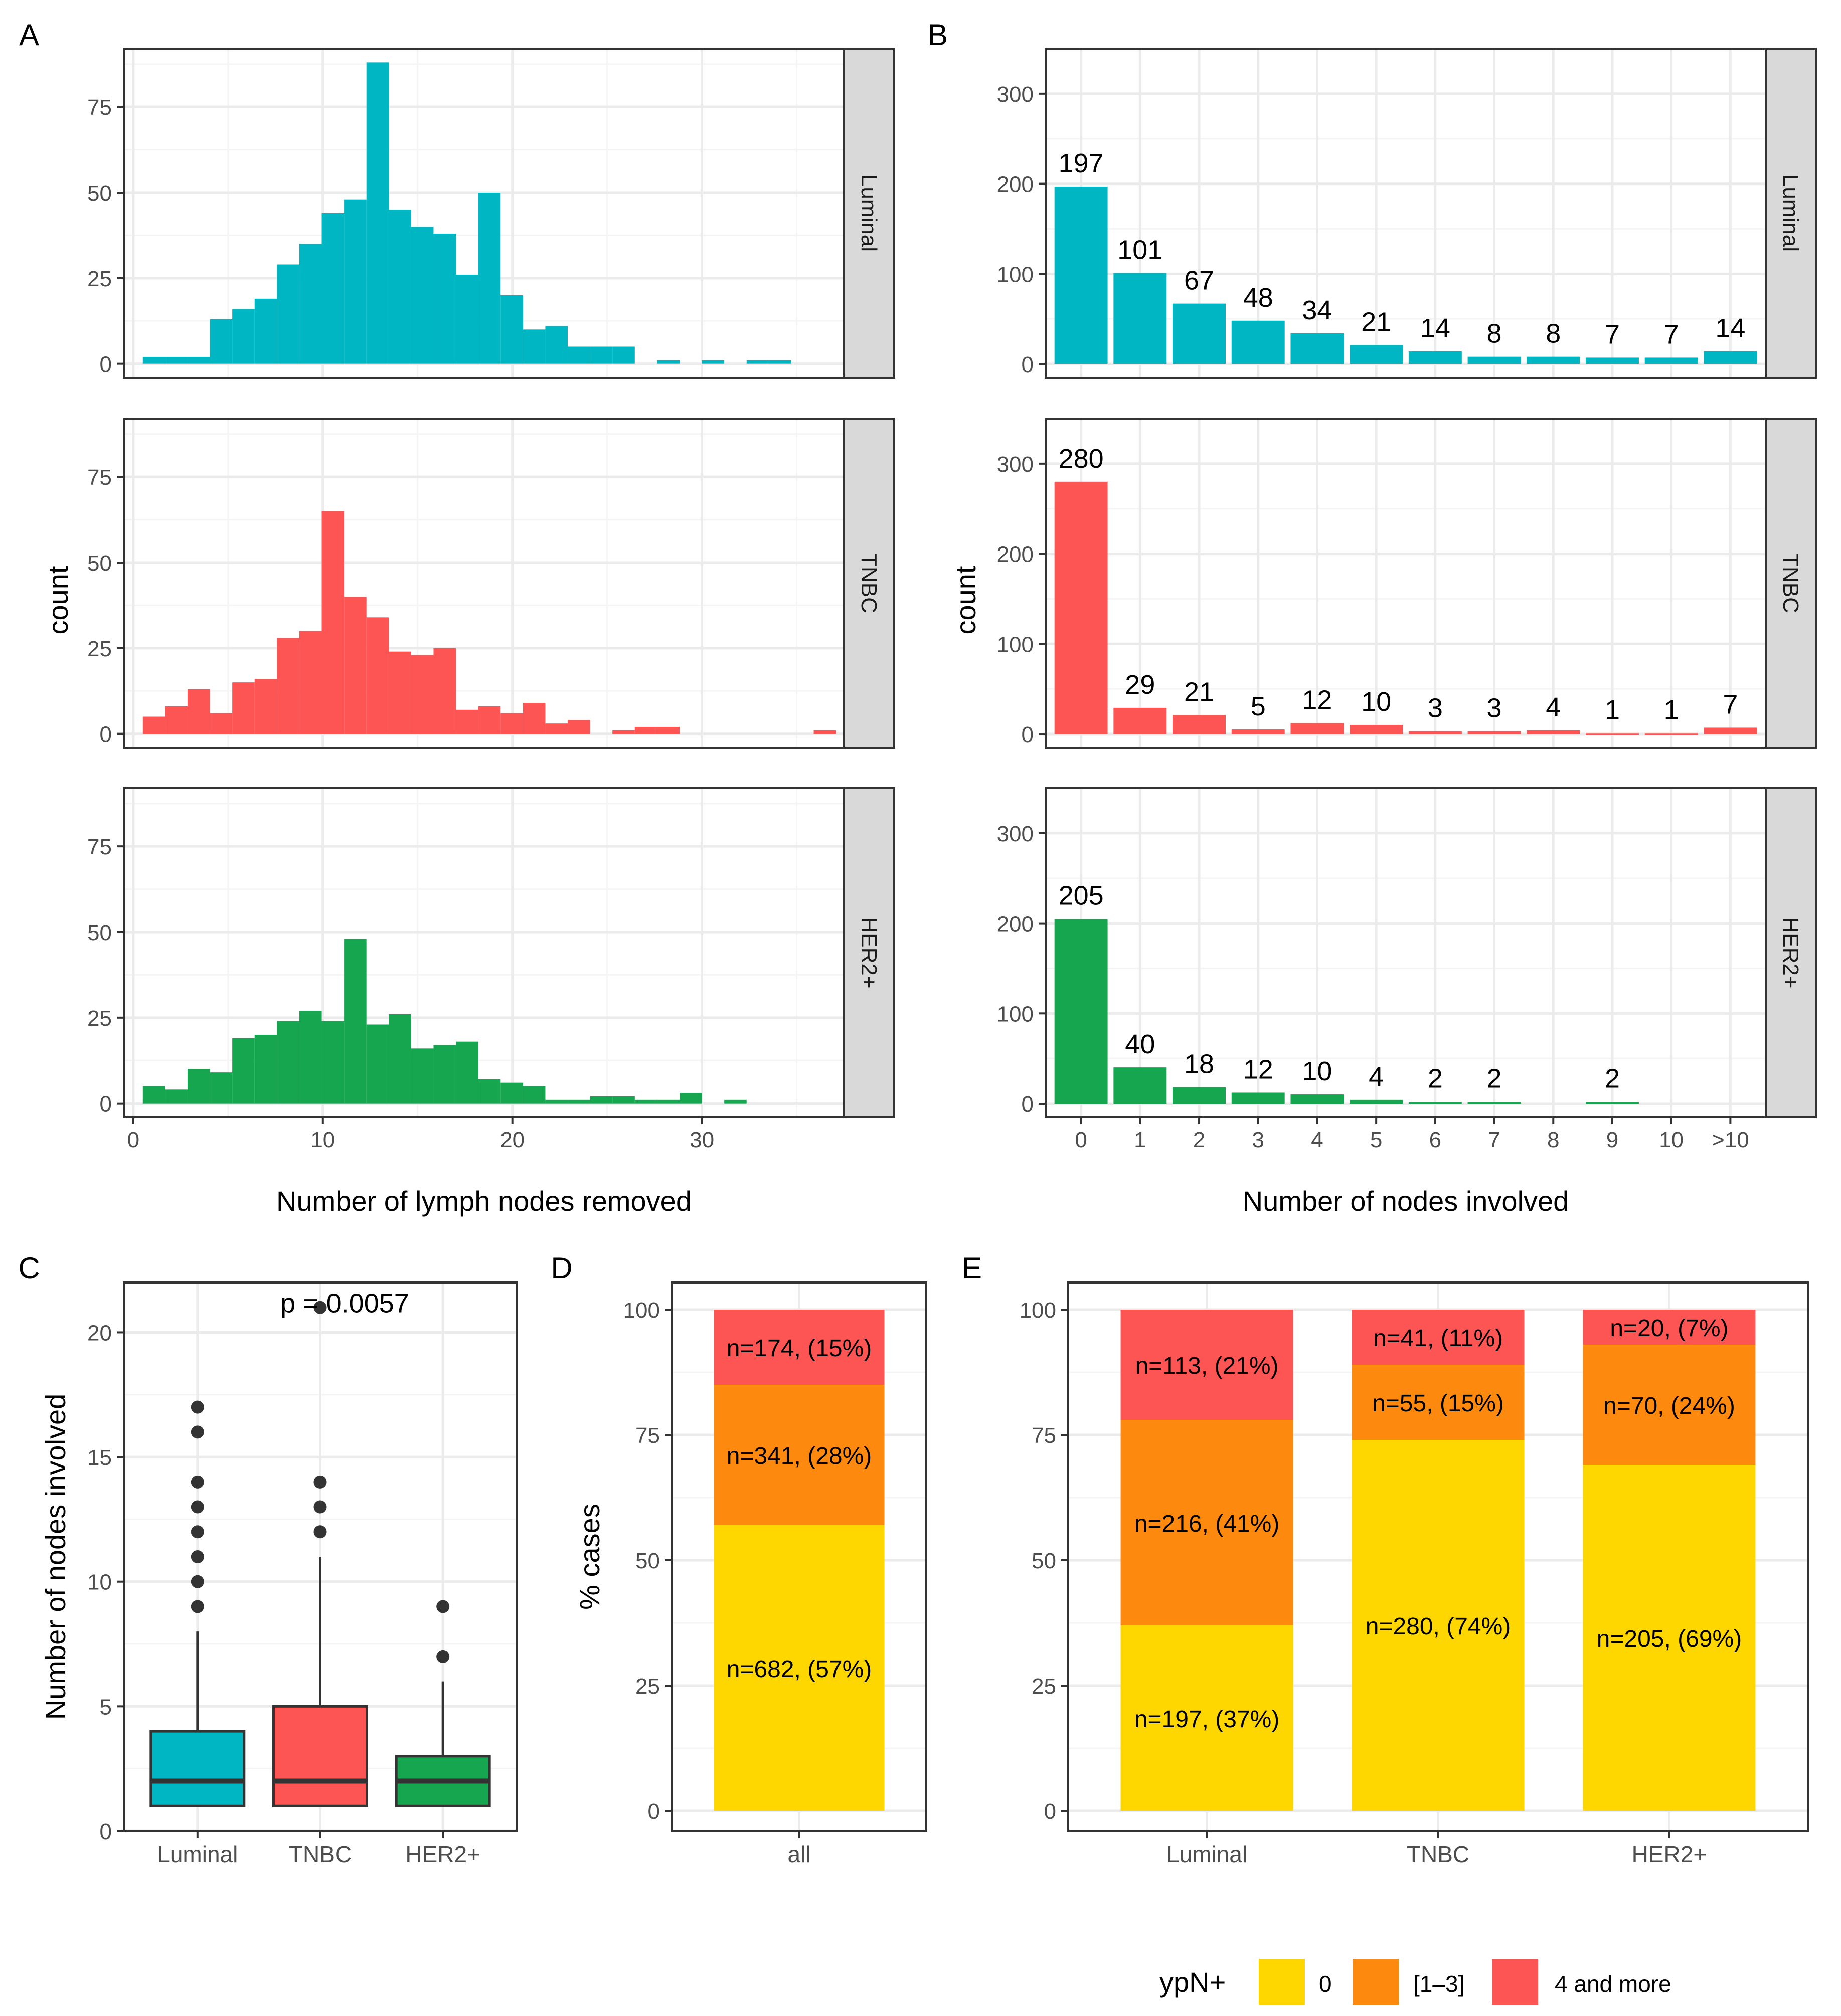 This screenshot has height=2016, width=1841. I want to click on bar-value-label: 21, so click(1376, 322).